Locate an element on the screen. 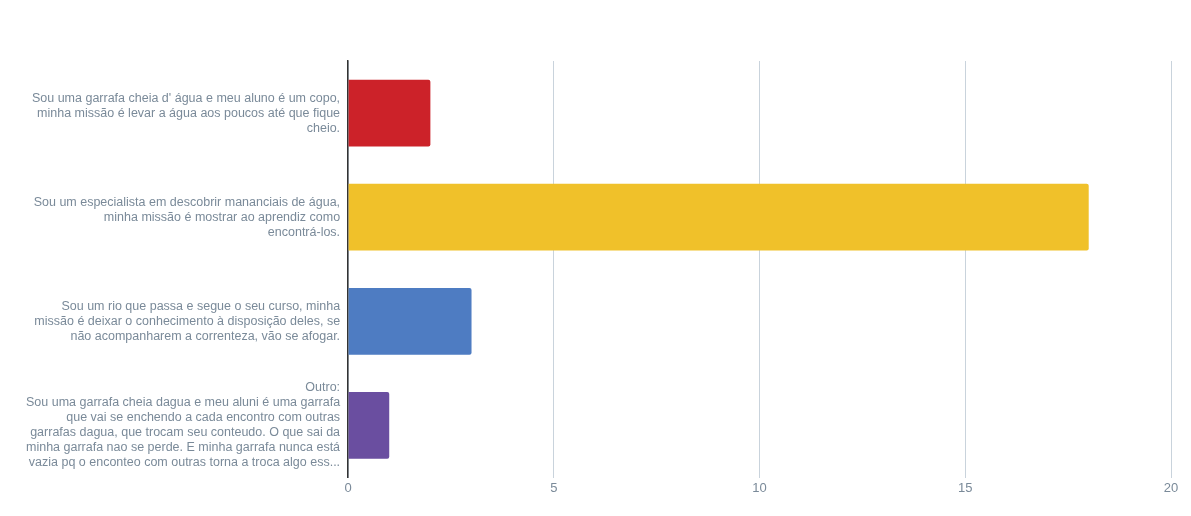 The height and width of the screenshot is (516, 1191). x-tick-label: 0 is located at coordinates (348, 487).